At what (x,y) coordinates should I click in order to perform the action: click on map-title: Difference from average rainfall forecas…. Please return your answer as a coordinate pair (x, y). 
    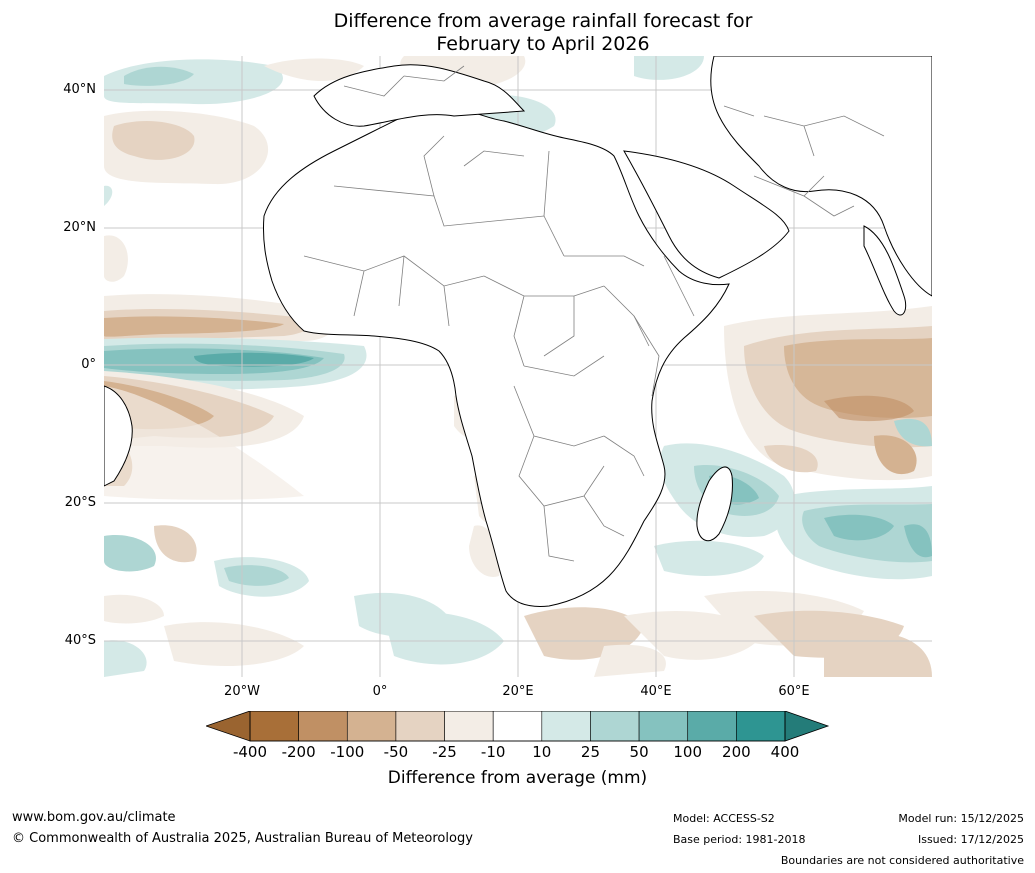
    Looking at the image, I should click on (517, 33).